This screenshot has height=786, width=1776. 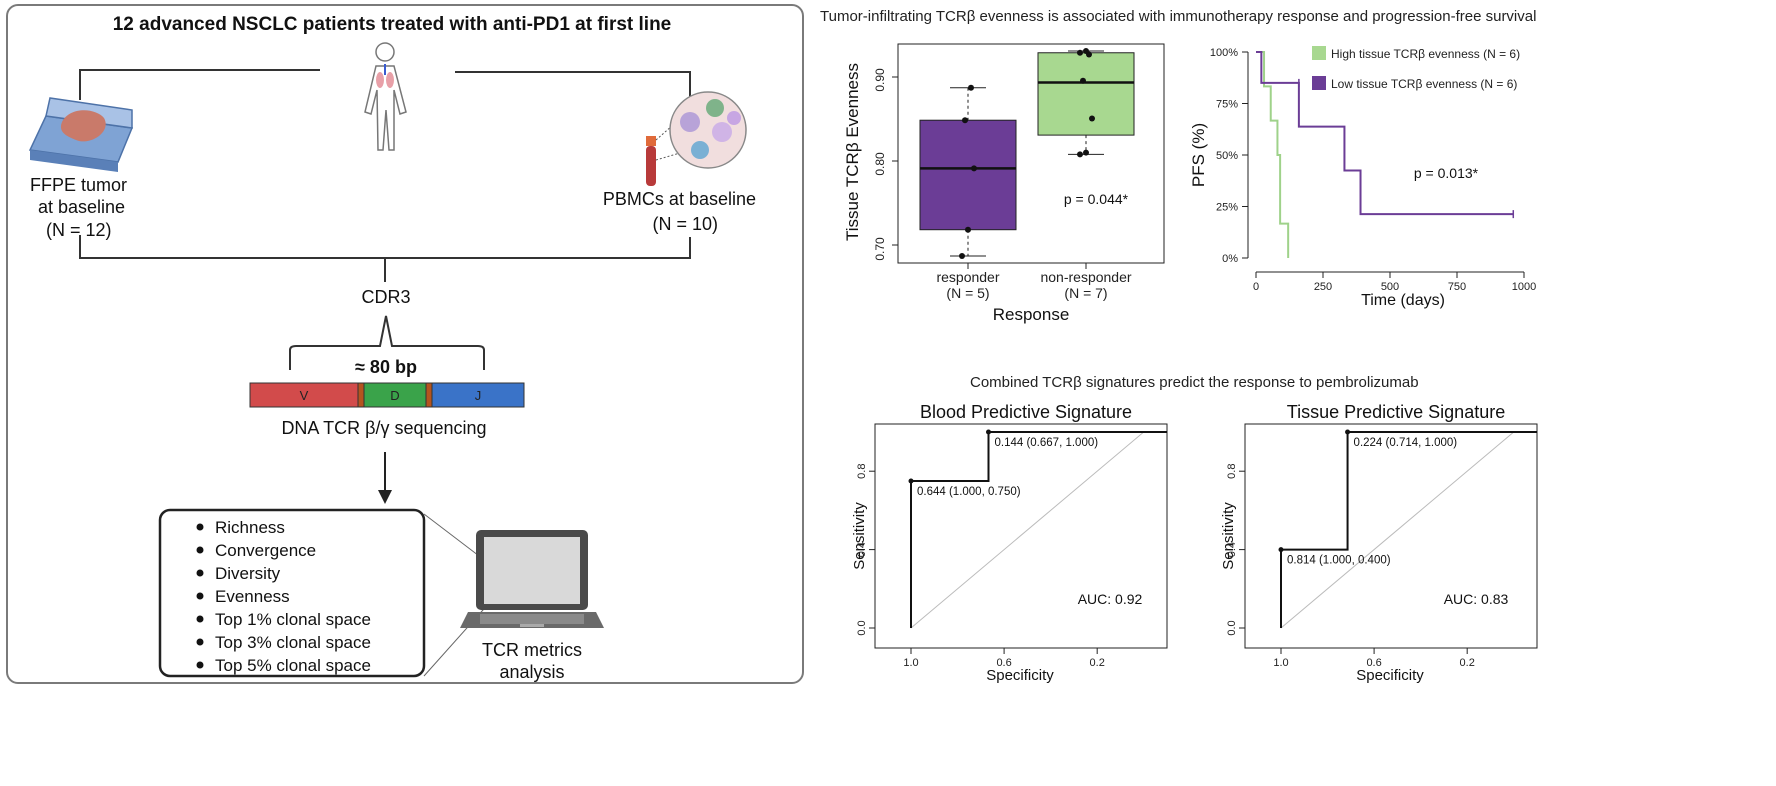 What do you see at coordinates (79, 230) in the screenshot?
I see `ffpe-n-label: (N = 12)` at bounding box center [79, 230].